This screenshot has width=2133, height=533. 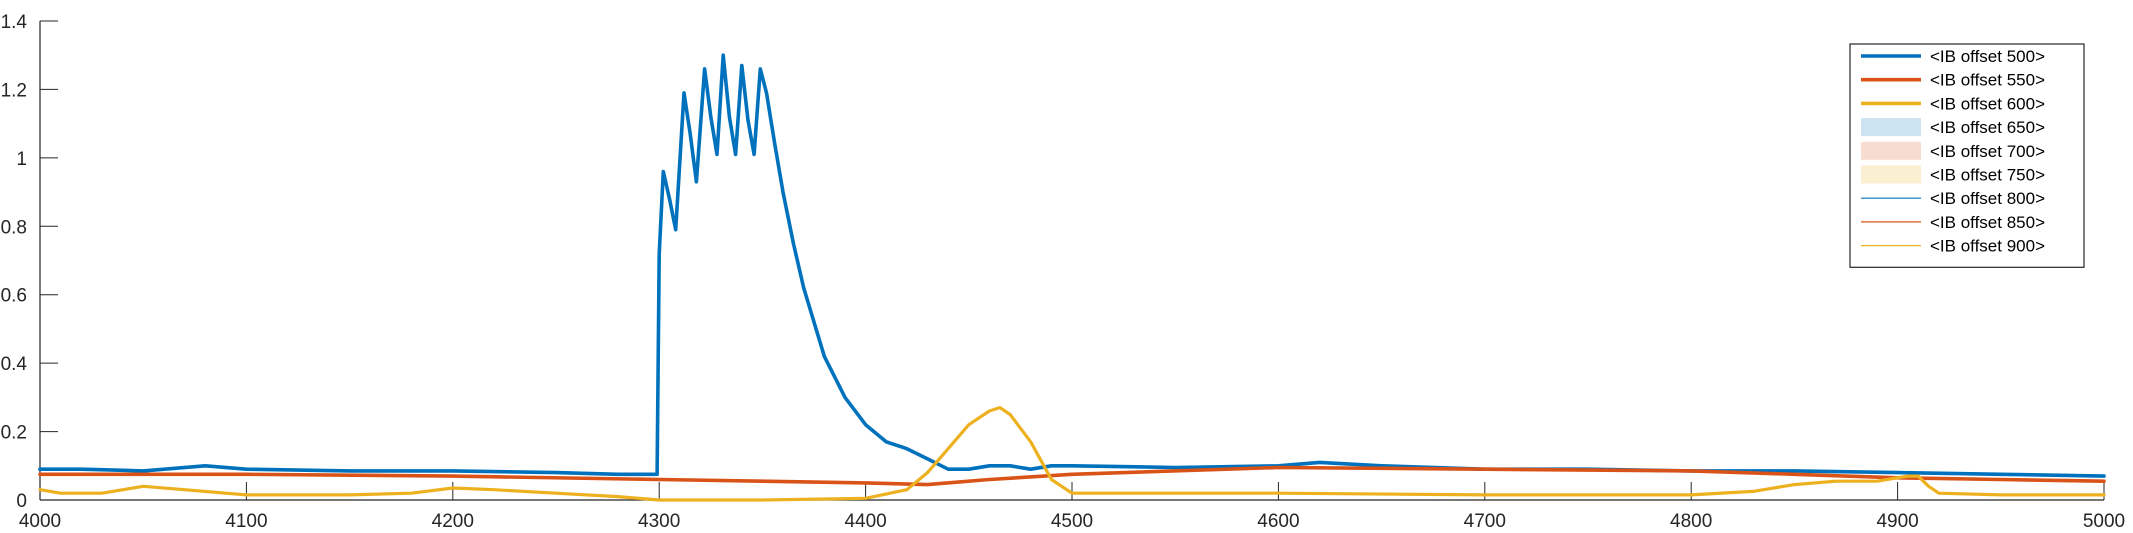 What do you see at coordinates (40, 521) in the screenshot?
I see `x-tick-label: 4000` at bounding box center [40, 521].